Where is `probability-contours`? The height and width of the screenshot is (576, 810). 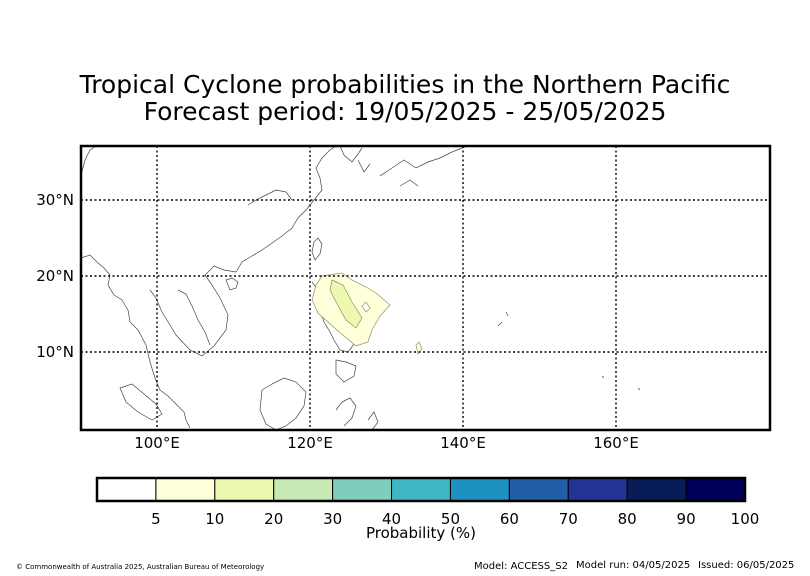
probability-contours is located at coordinates (367, 313).